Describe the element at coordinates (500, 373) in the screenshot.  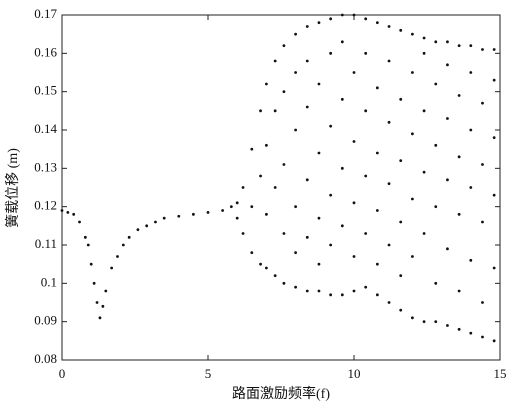
I see `x-tick-label: 15` at that location.